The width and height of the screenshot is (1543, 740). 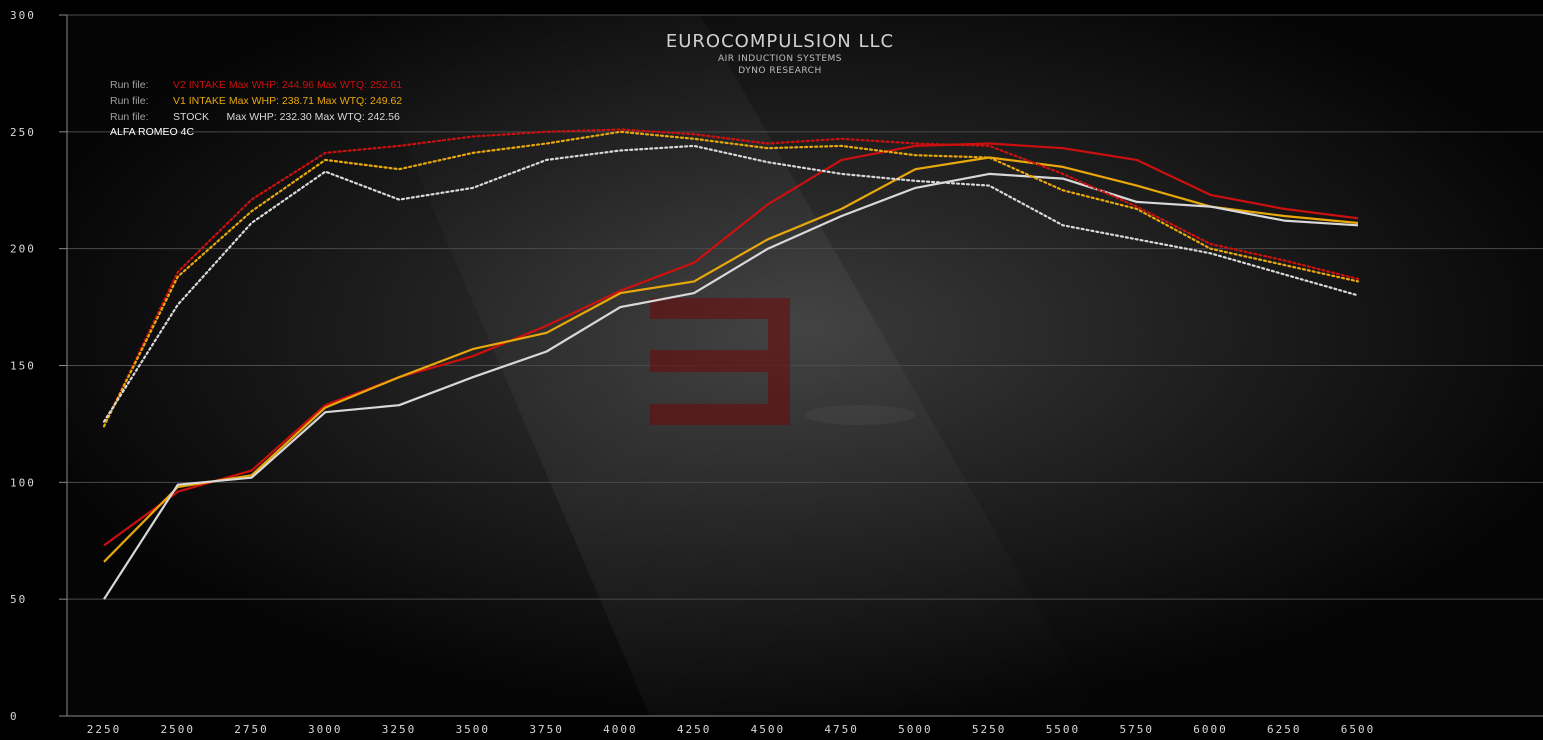 What do you see at coordinates (1210, 729) in the screenshot?
I see `x-tick-label-6000: 6000` at bounding box center [1210, 729].